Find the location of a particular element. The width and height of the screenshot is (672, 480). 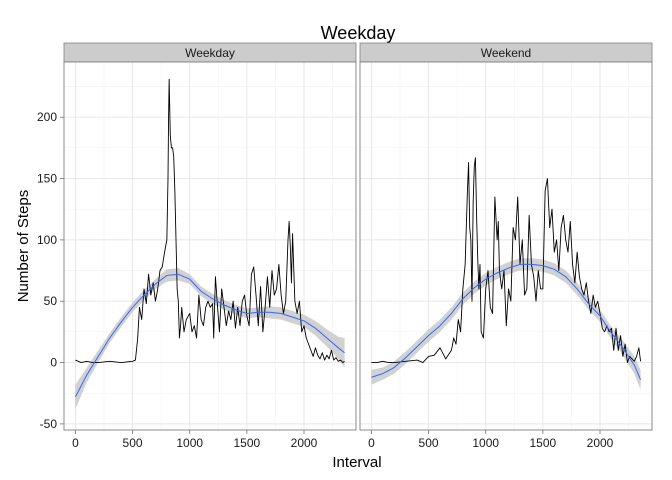

x-axes: 0 500 1000 1500 2000 0 500 1000 1500 2000 is located at coordinates (343, 440).